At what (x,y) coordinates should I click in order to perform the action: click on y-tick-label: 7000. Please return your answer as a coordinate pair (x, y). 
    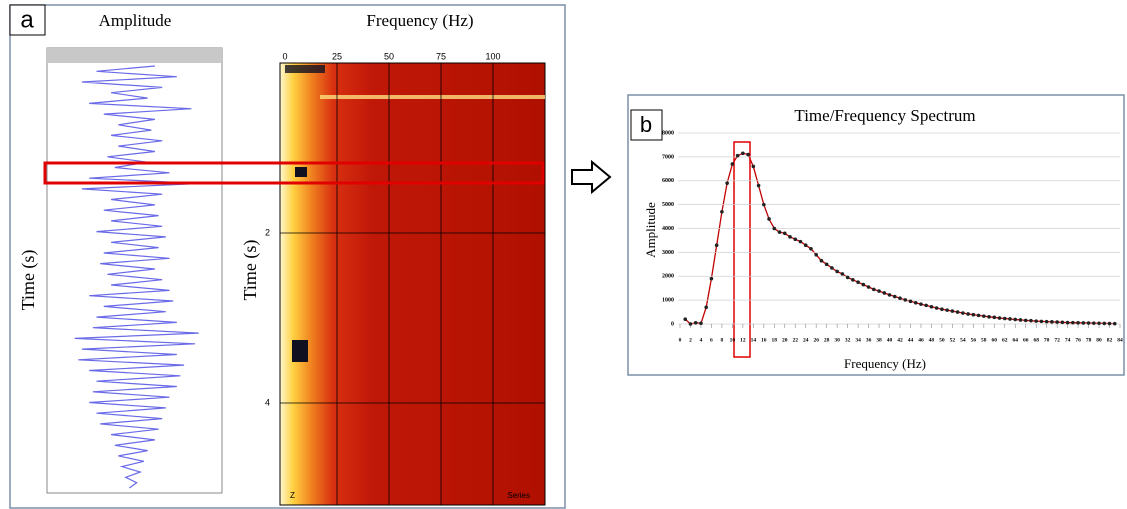
    Looking at the image, I should click on (668, 157).